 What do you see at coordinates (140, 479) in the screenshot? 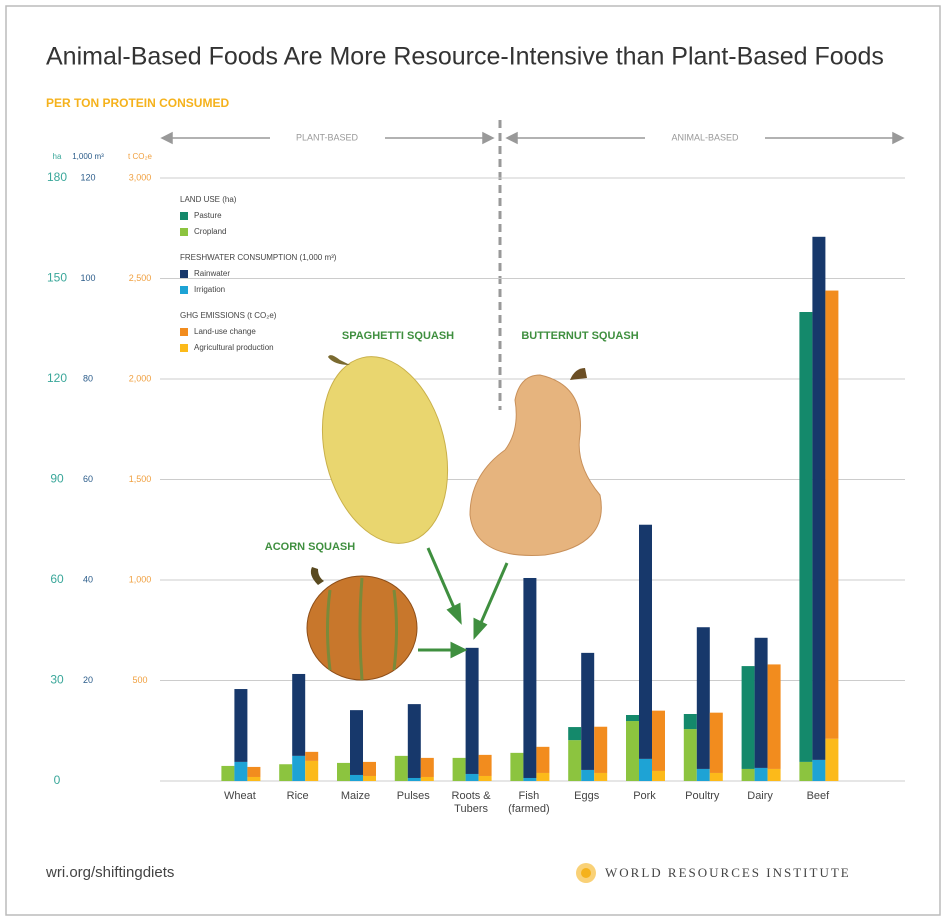
I see `y-tick-label: 1,500` at bounding box center [140, 479].